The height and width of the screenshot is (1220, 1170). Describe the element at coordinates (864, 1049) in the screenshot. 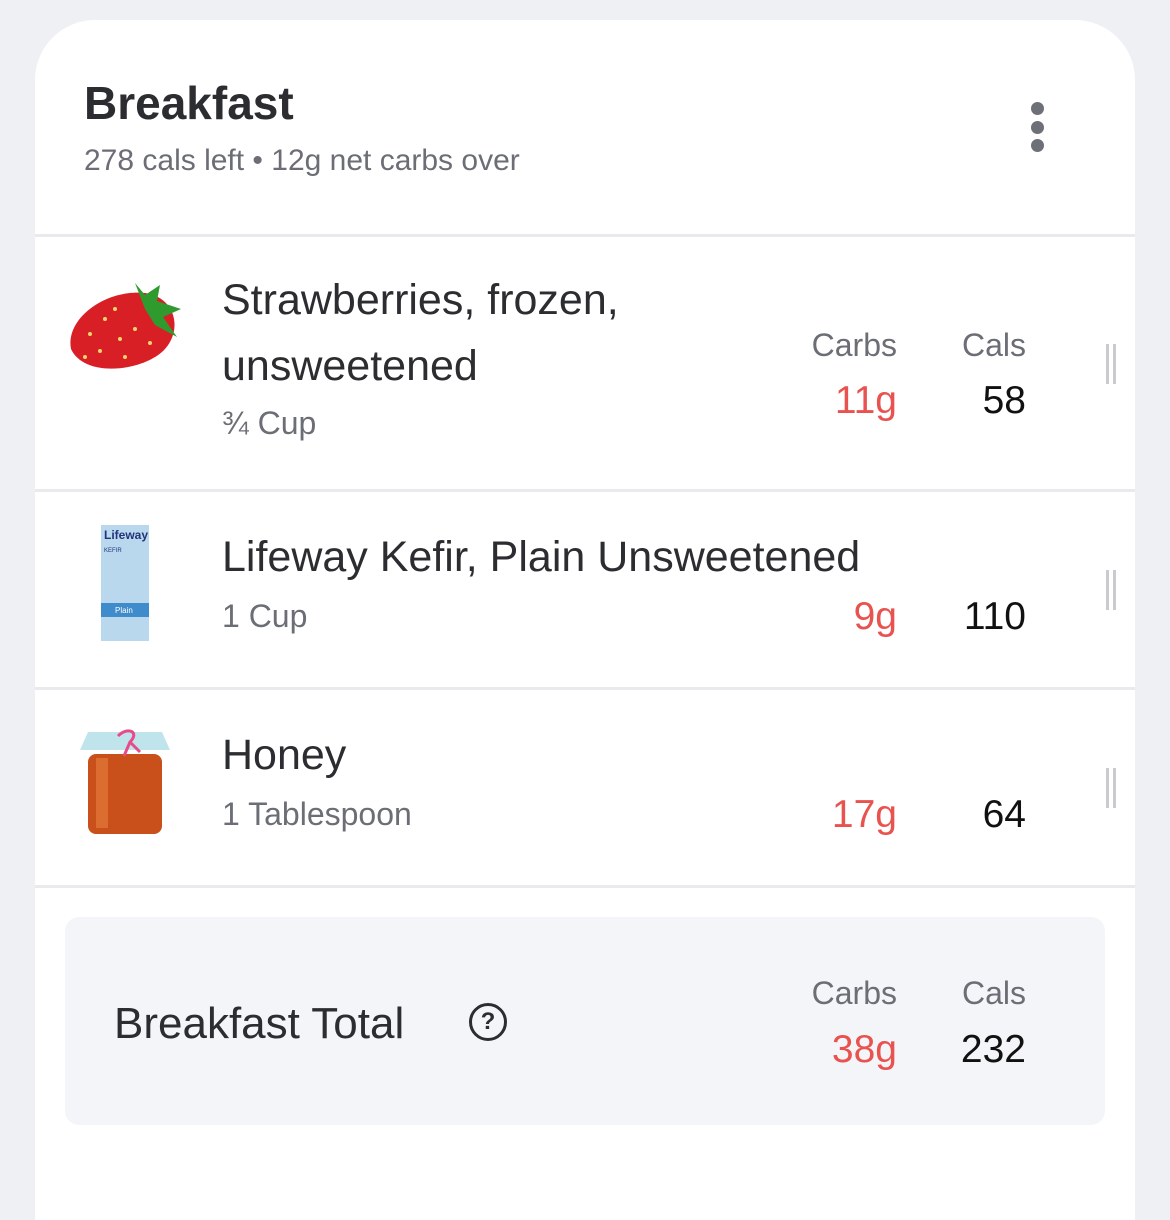

I see `total-carbs: 38g` at that location.